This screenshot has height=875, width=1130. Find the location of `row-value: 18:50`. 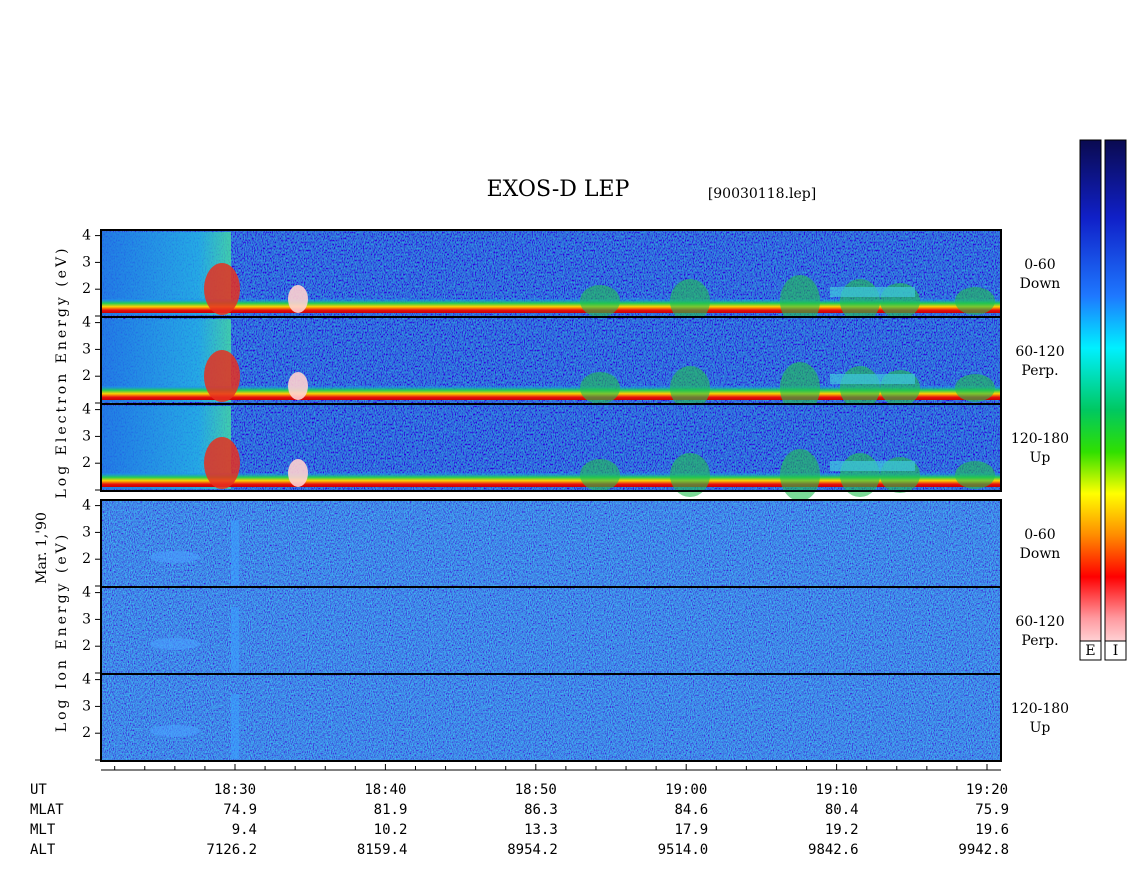

row-value: 18:50 is located at coordinates (536, 790).